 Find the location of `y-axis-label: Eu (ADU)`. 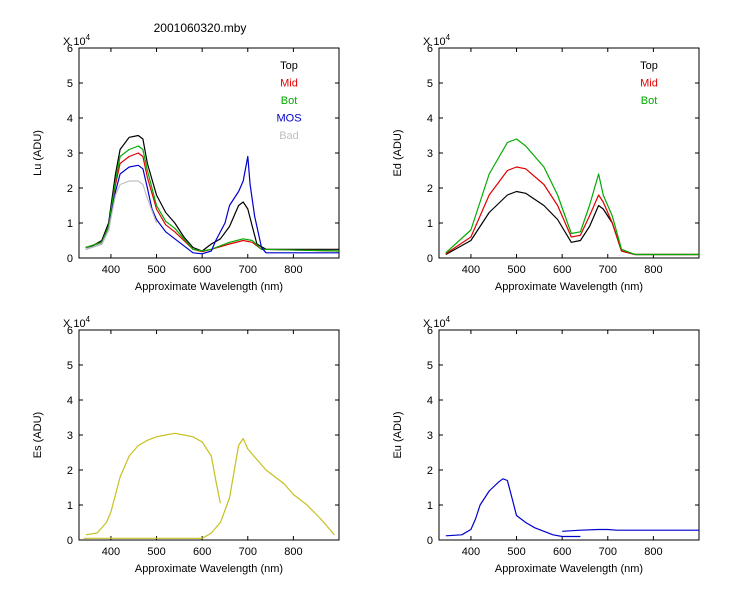

y-axis-label: Eu (ADU) is located at coordinates (398, 434).